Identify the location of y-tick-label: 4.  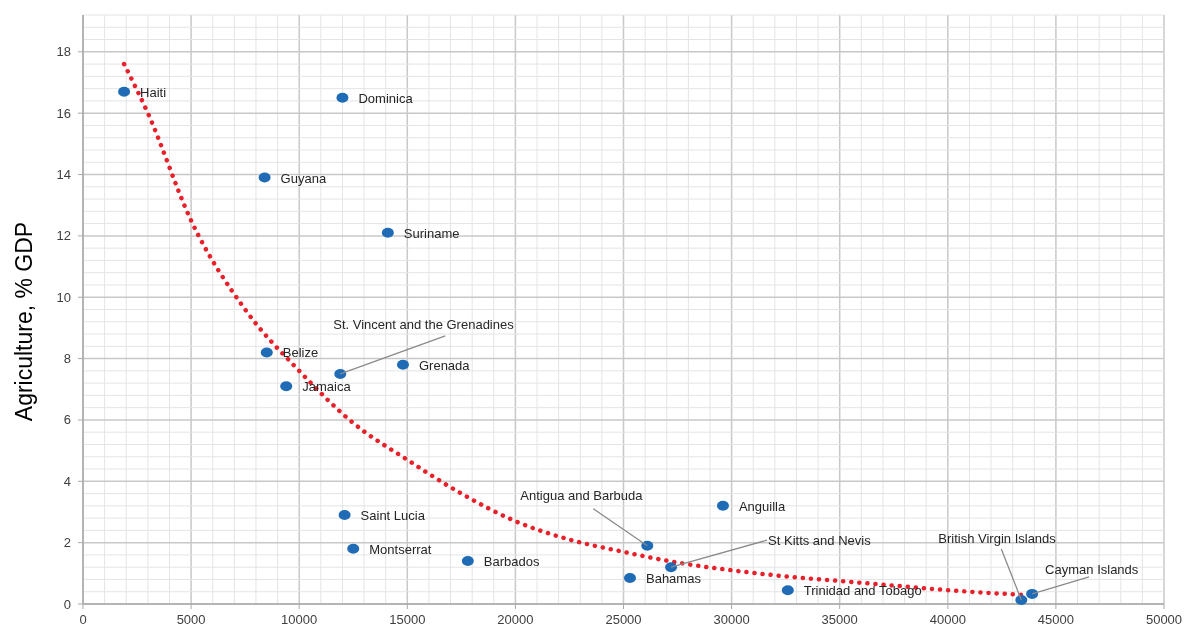
(67, 481).